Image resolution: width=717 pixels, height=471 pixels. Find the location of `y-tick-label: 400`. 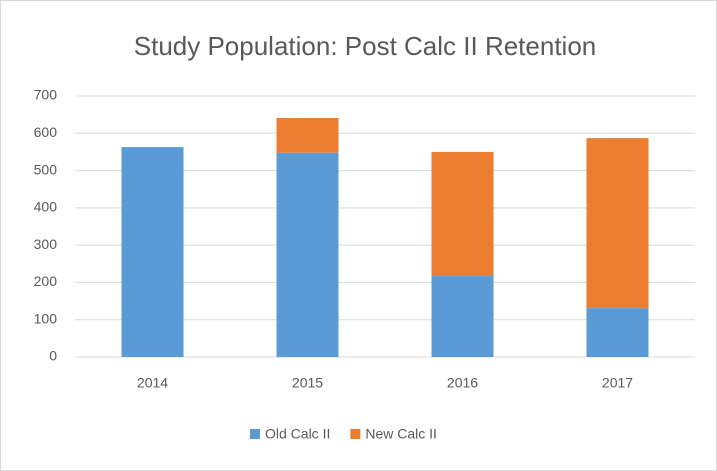

y-tick-label: 400 is located at coordinates (46, 207).